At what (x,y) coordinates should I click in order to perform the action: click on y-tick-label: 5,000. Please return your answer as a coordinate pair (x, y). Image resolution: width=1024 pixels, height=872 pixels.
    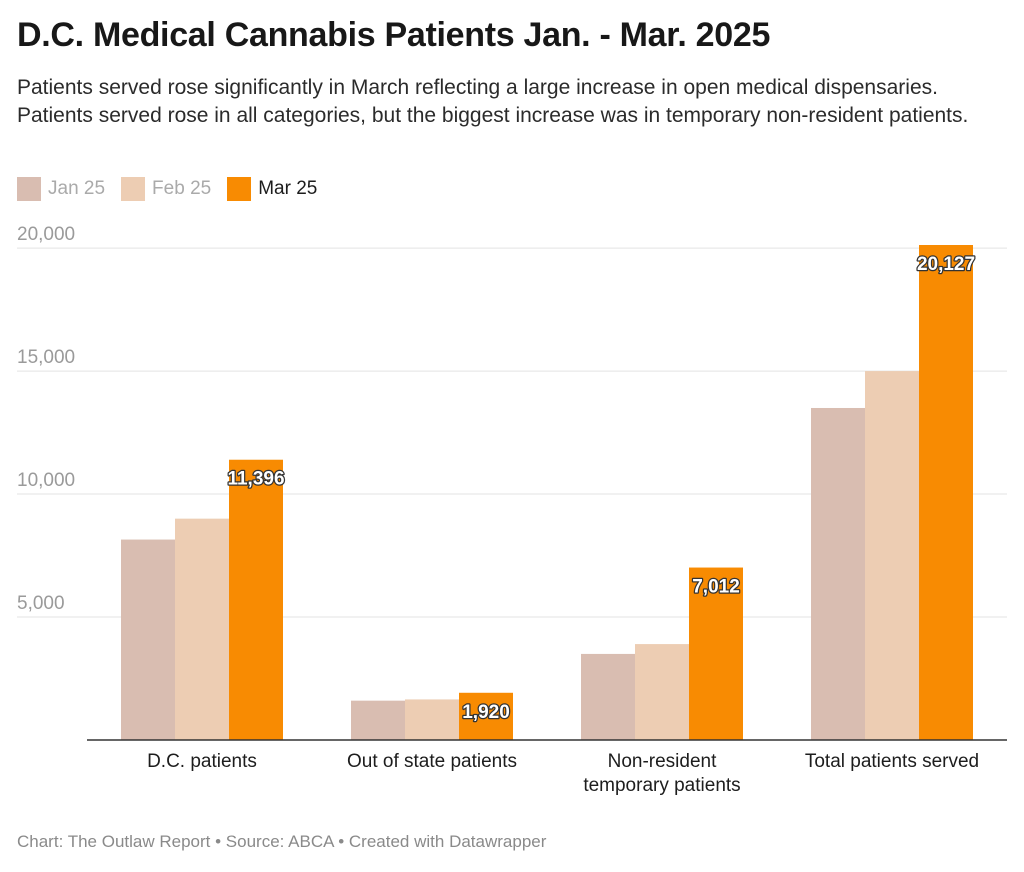
    Looking at the image, I should click on (41, 603).